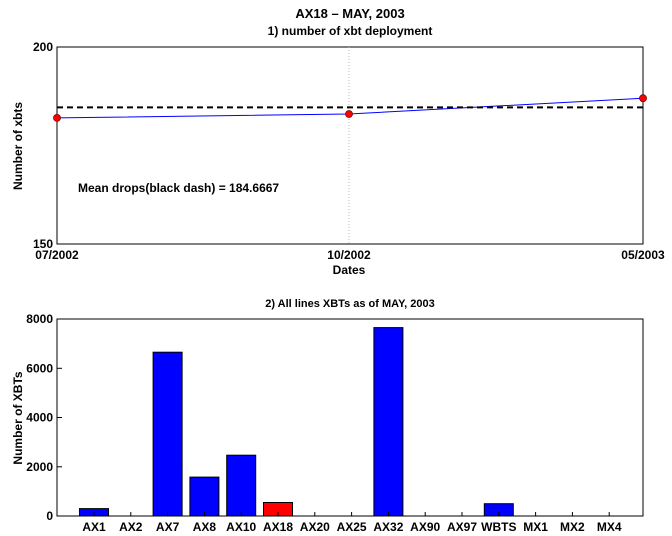 The width and height of the screenshot is (672, 536). I want to click on chart2-xtick-ax18: AX18, so click(278, 527).